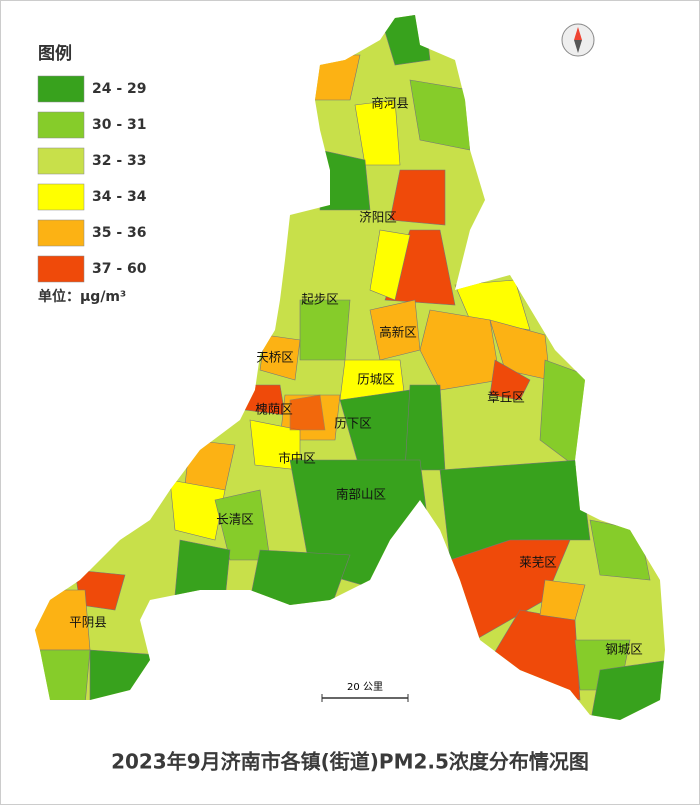 The width and height of the screenshot is (700, 809). I want to click on district-label: 历下区, so click(353, 423).